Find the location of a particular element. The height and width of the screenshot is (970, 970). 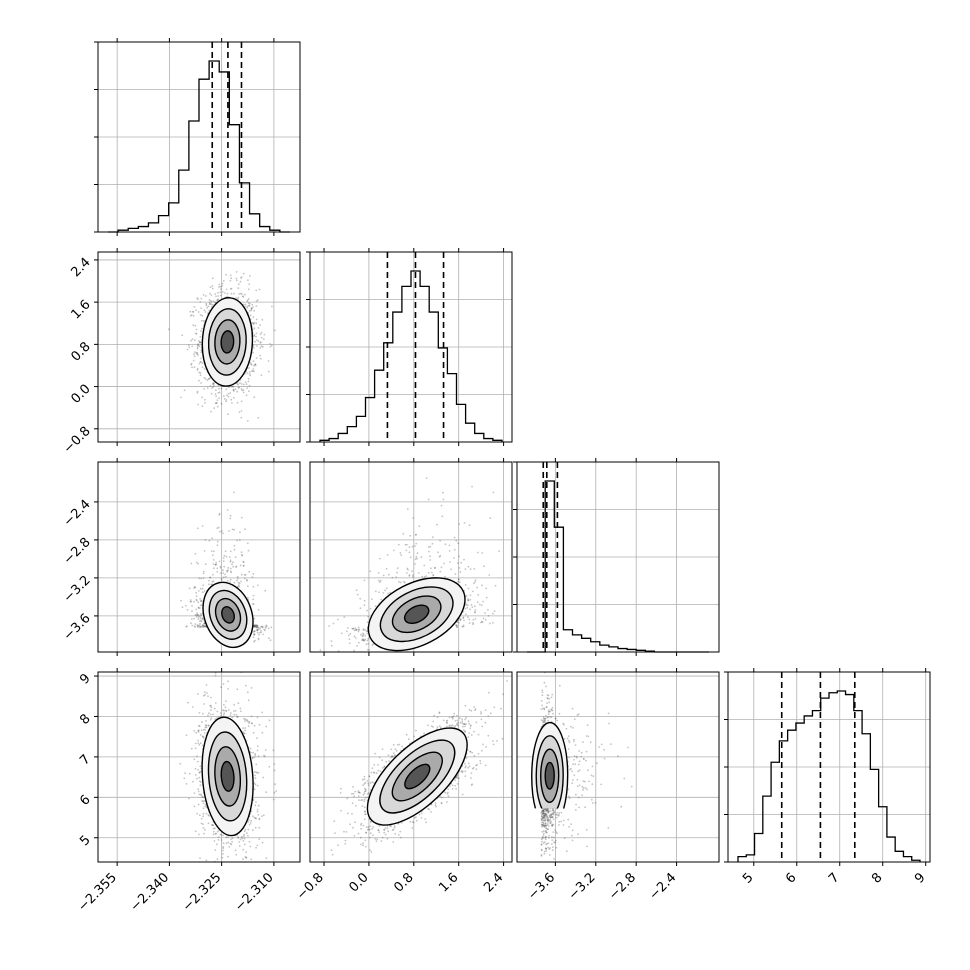

x-tick-label: 2.4 is located at coordinates (493, 882).